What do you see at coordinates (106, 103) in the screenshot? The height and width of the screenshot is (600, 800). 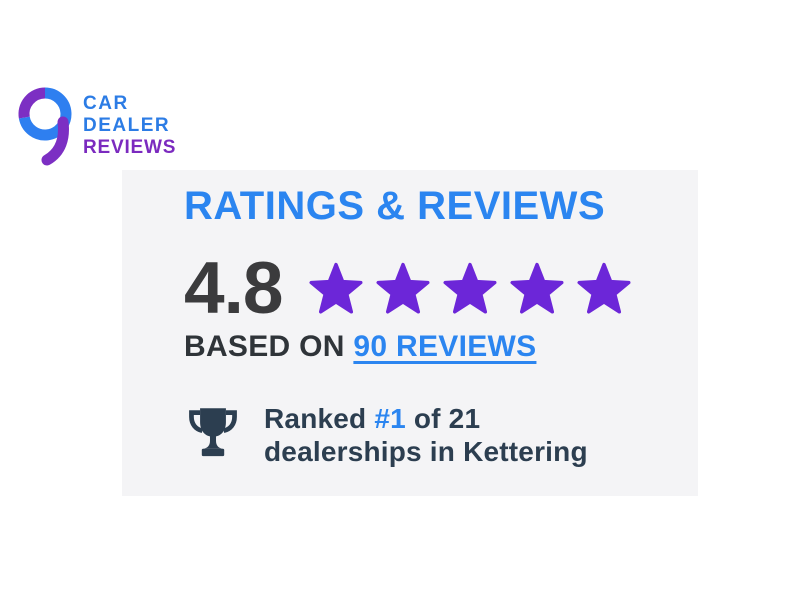 I see `logo-line-car: CAR` at bounding box center [106, 103].